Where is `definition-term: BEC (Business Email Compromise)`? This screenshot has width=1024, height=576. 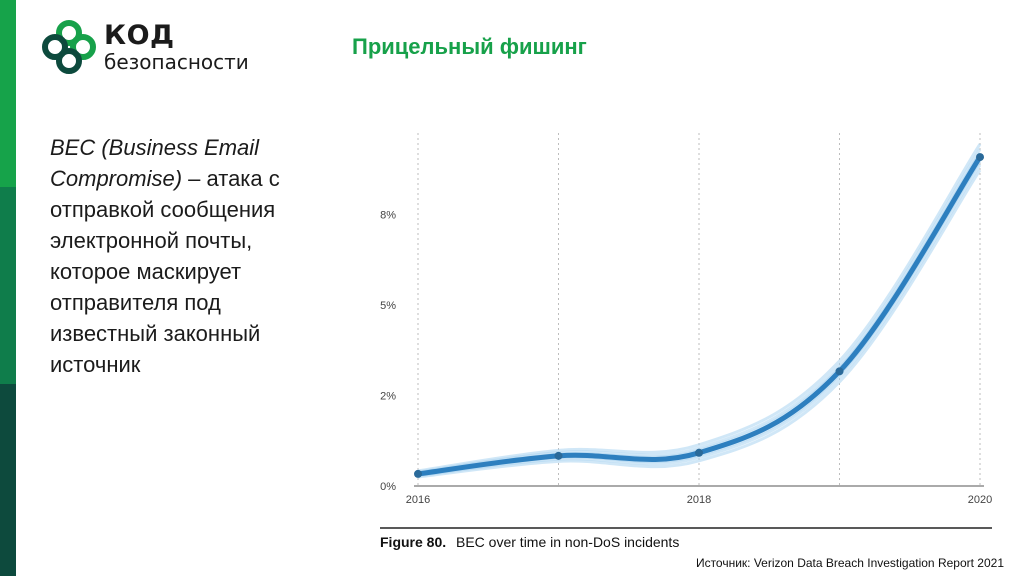
definition-term: BEC (Business Email Compromise) is located at coordinates (155, 163).